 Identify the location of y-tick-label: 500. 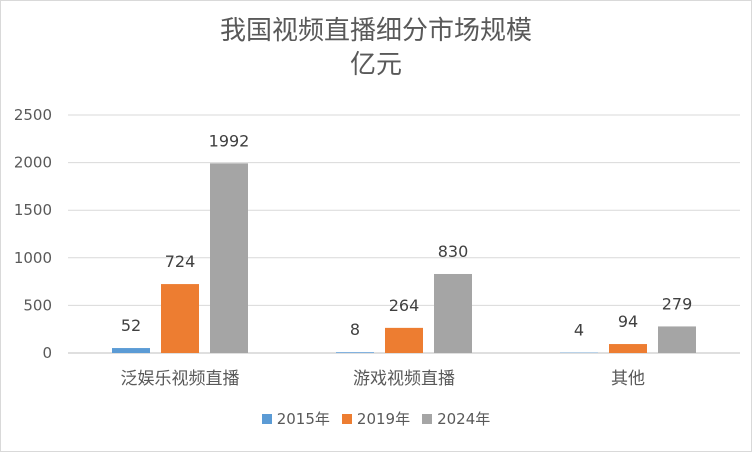
(37, 305).